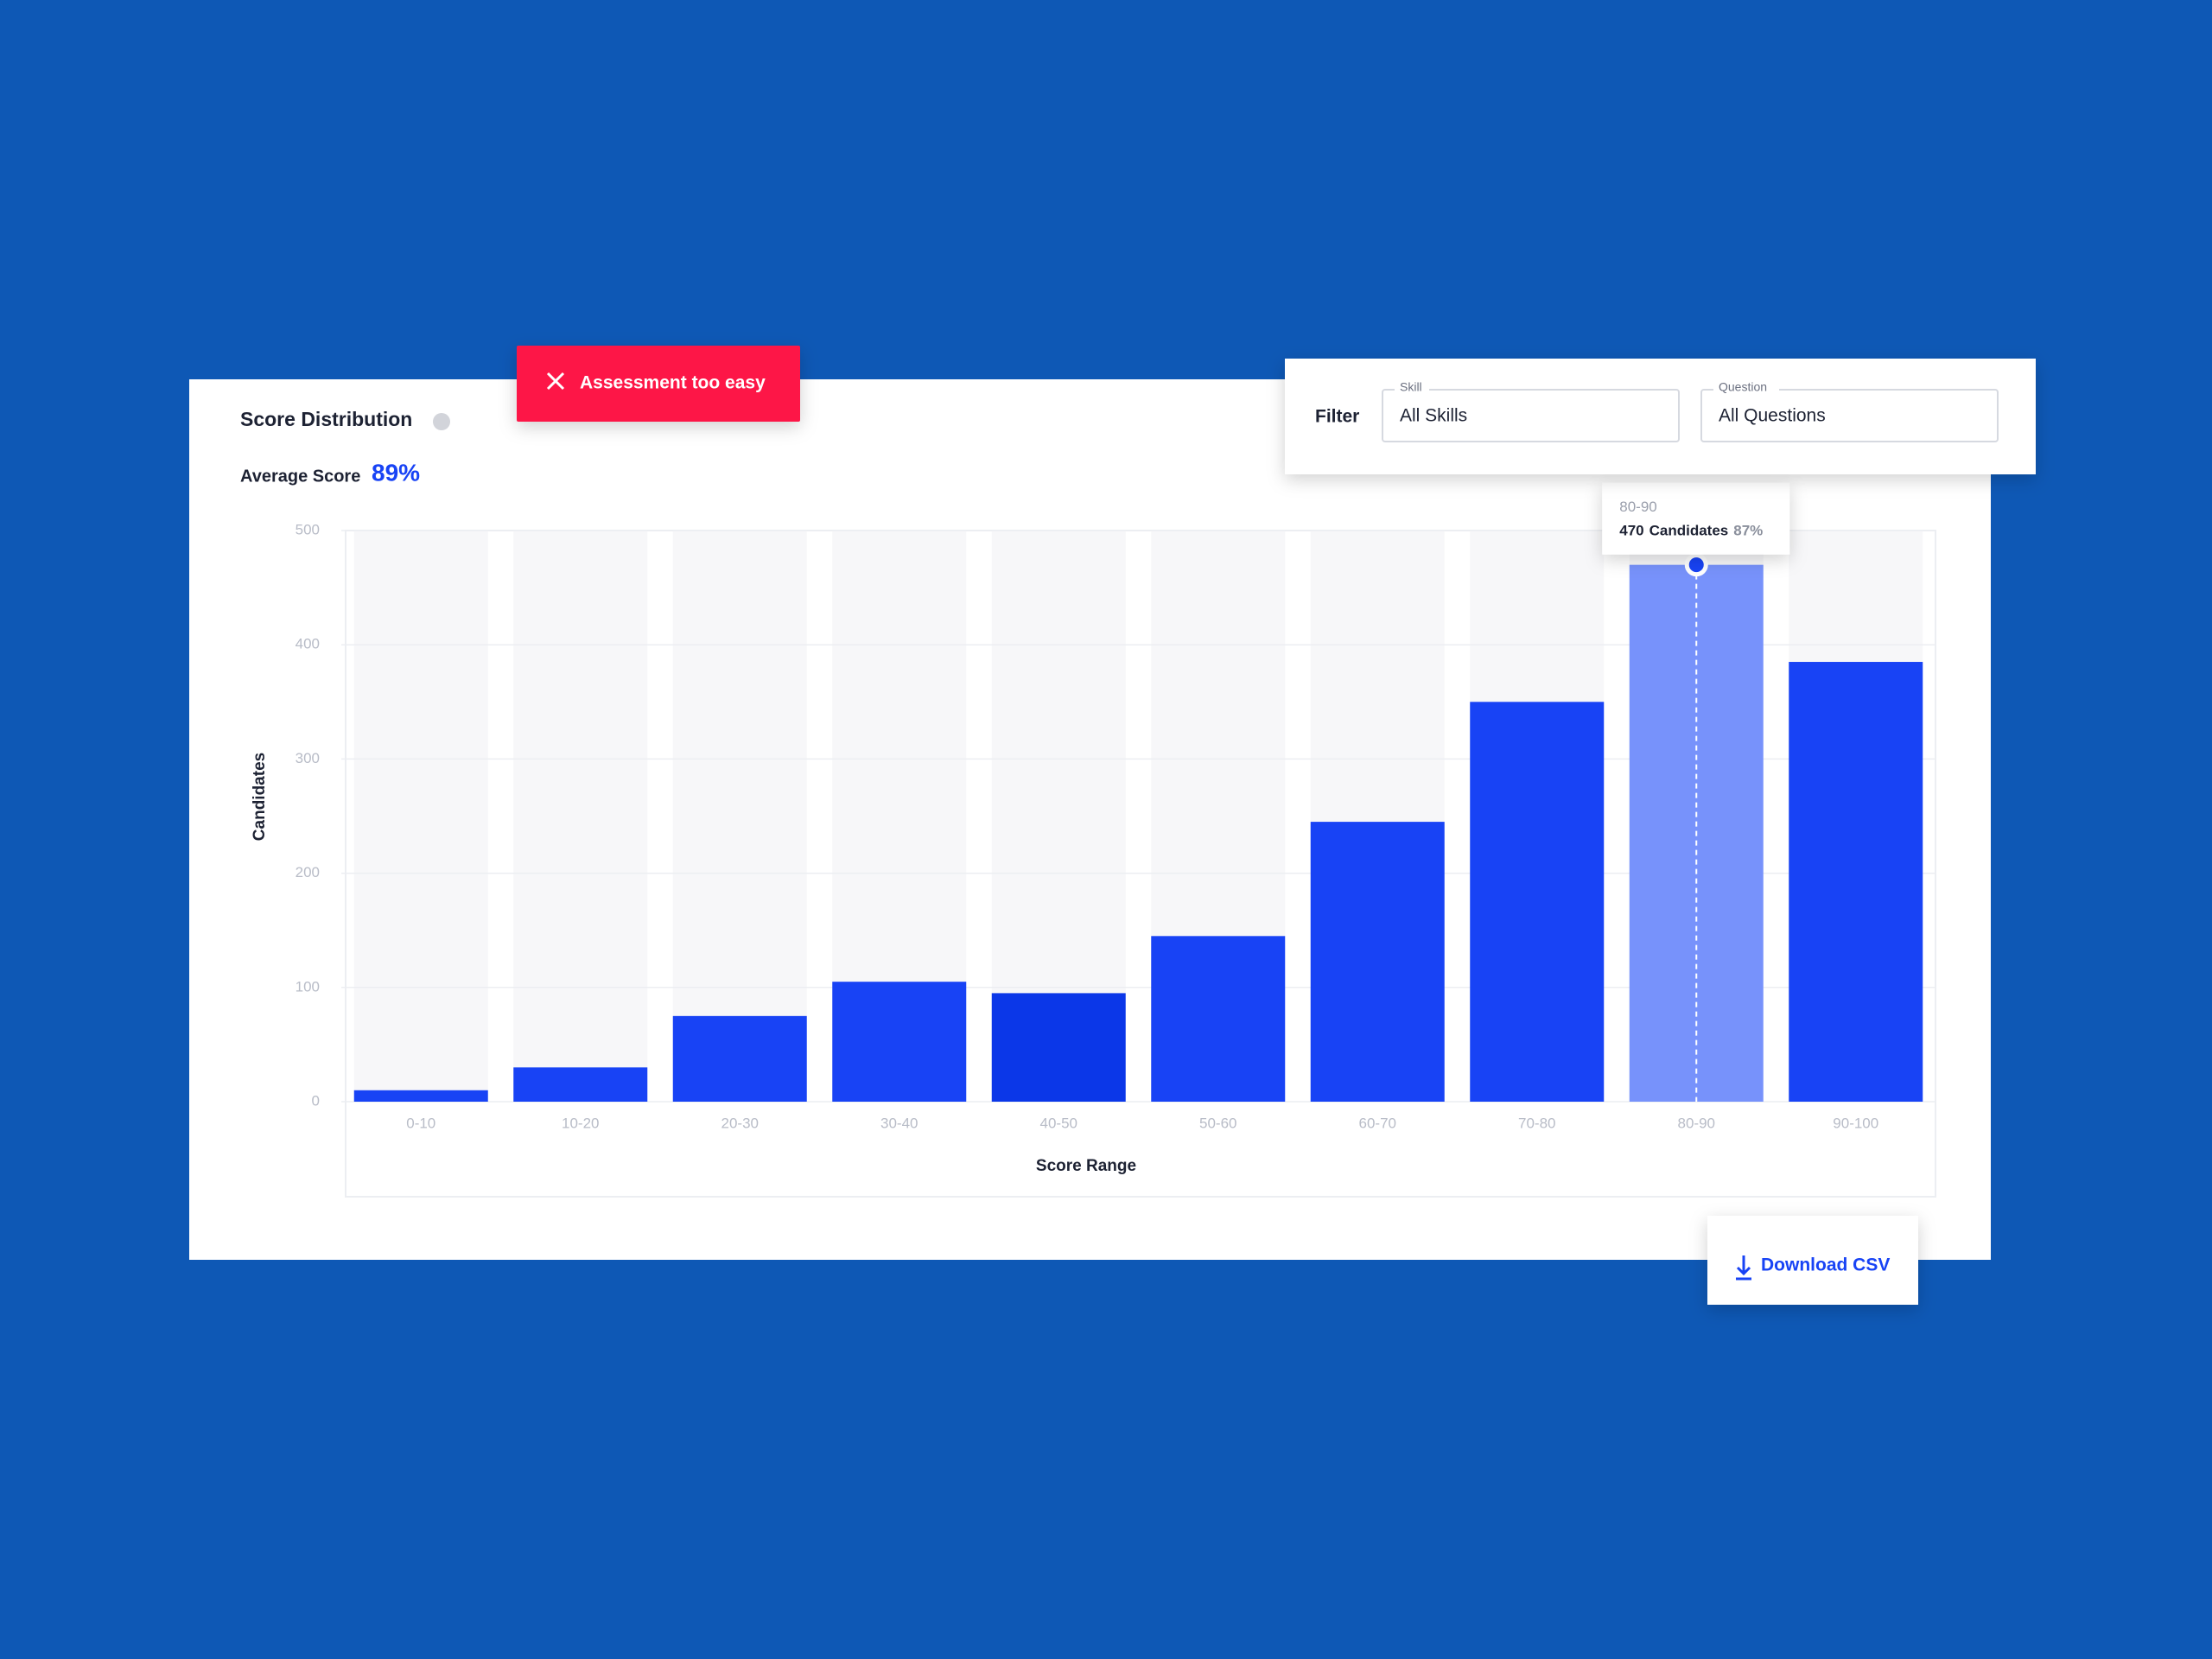 This screenshot has height=1659, width=2212. What do you see at coordinates (420, 1123) in the screenshot?
I see `x-tick-label: 0-10` at bounding box center [420, 1123].